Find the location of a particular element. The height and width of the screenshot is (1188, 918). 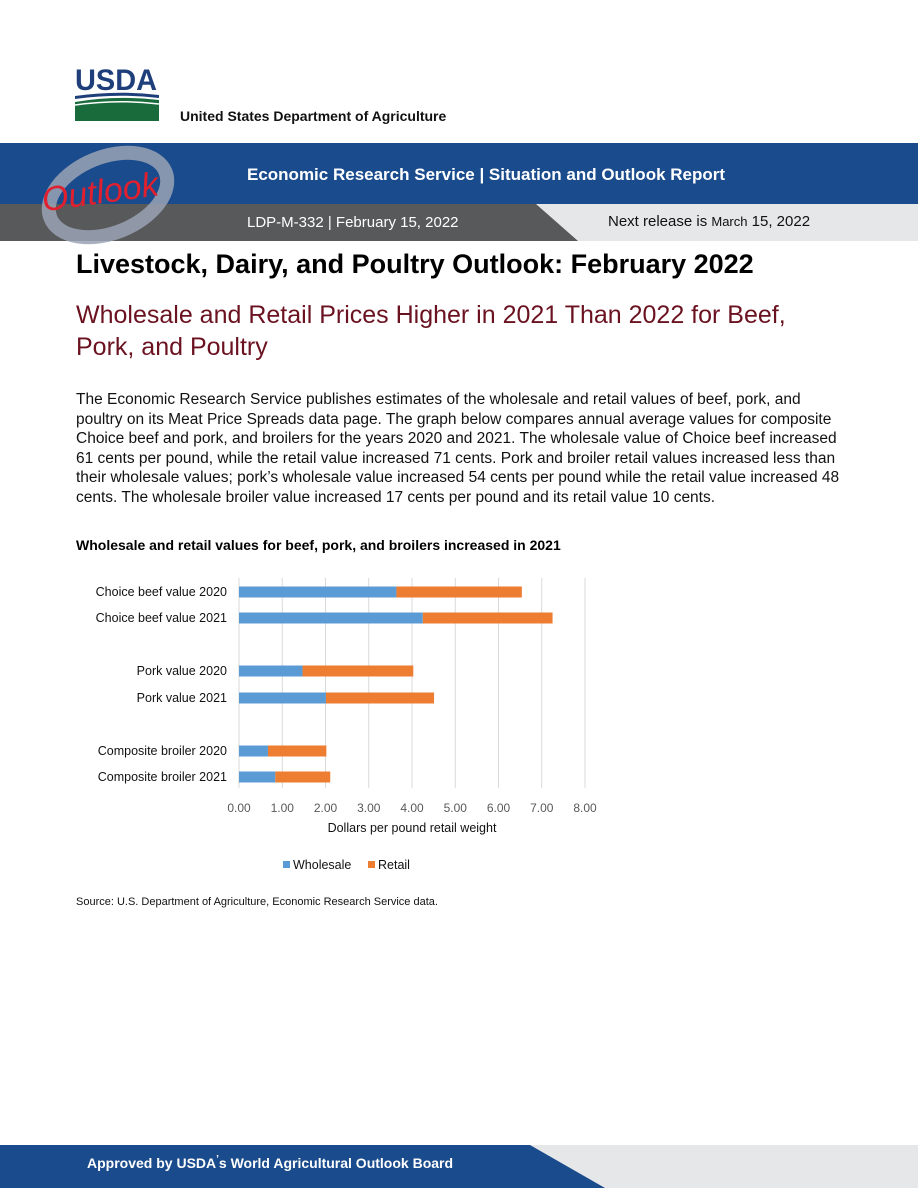

category-label: Pork value 2020 is located at coordinates (182, 671).